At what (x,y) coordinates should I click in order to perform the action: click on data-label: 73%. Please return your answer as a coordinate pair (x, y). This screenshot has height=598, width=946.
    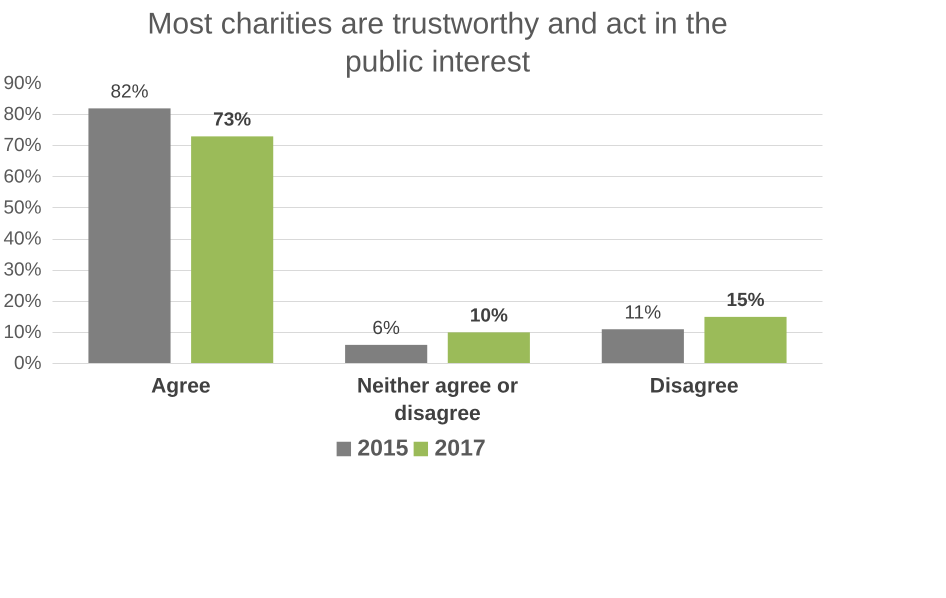
    Looking at the image, I should click on (232, 119).